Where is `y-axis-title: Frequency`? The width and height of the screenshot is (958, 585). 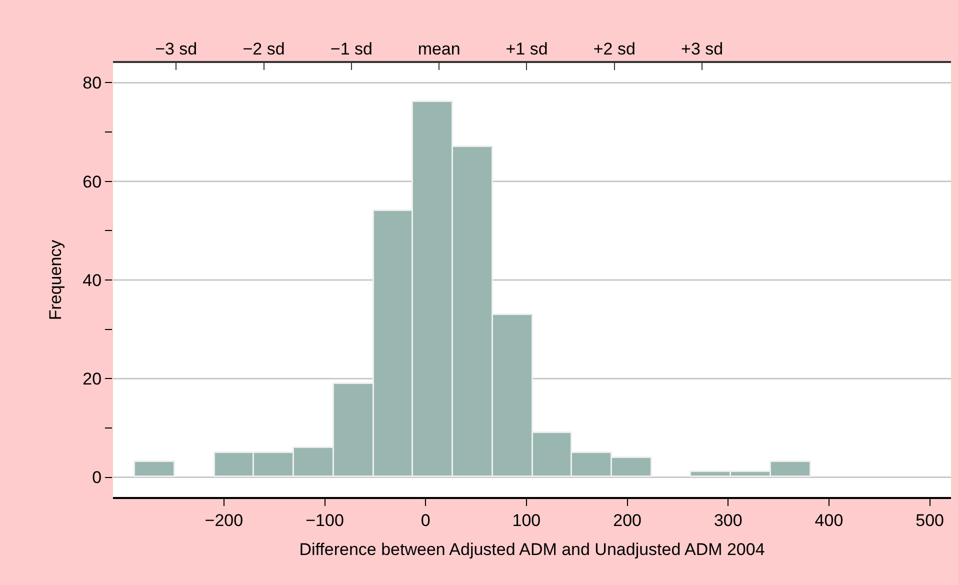
y-axis-title: Frequency is located at coordinates (56, 279).